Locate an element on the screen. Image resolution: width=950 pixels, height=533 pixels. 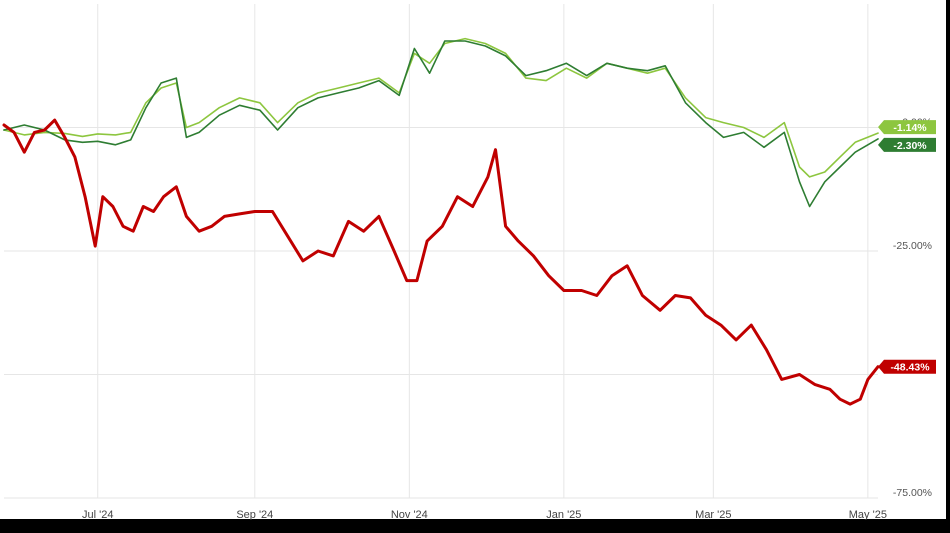
bottom-border is located at coordinates (475, 526).